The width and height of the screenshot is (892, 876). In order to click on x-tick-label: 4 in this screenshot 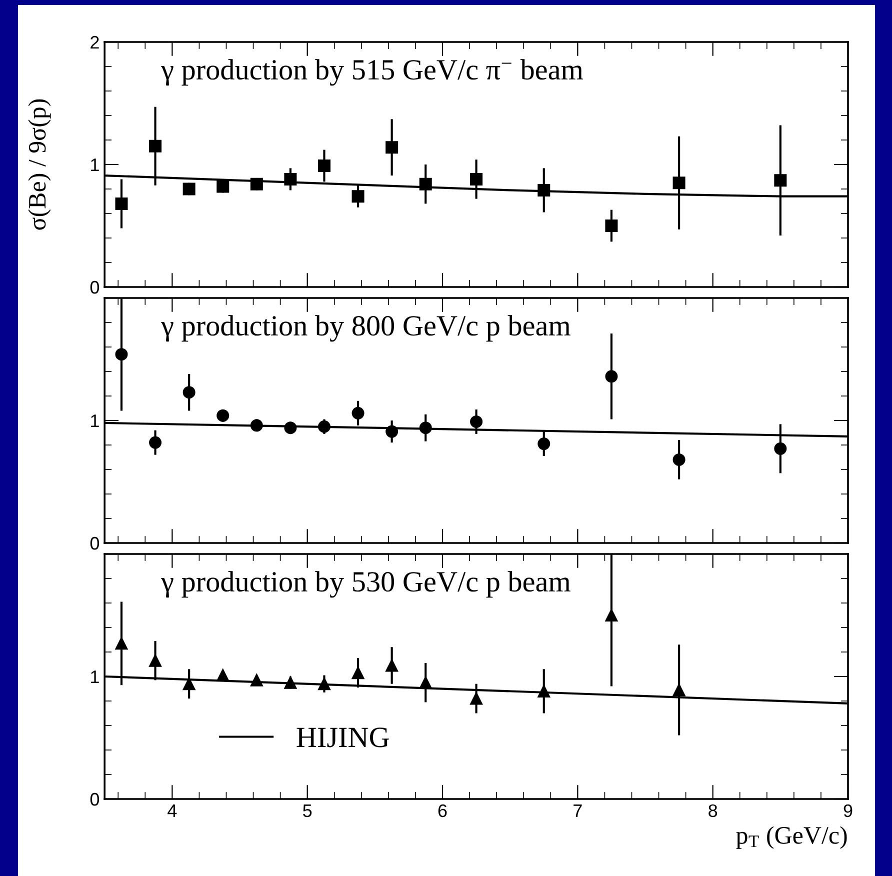, I will do `click(172, 810)`.